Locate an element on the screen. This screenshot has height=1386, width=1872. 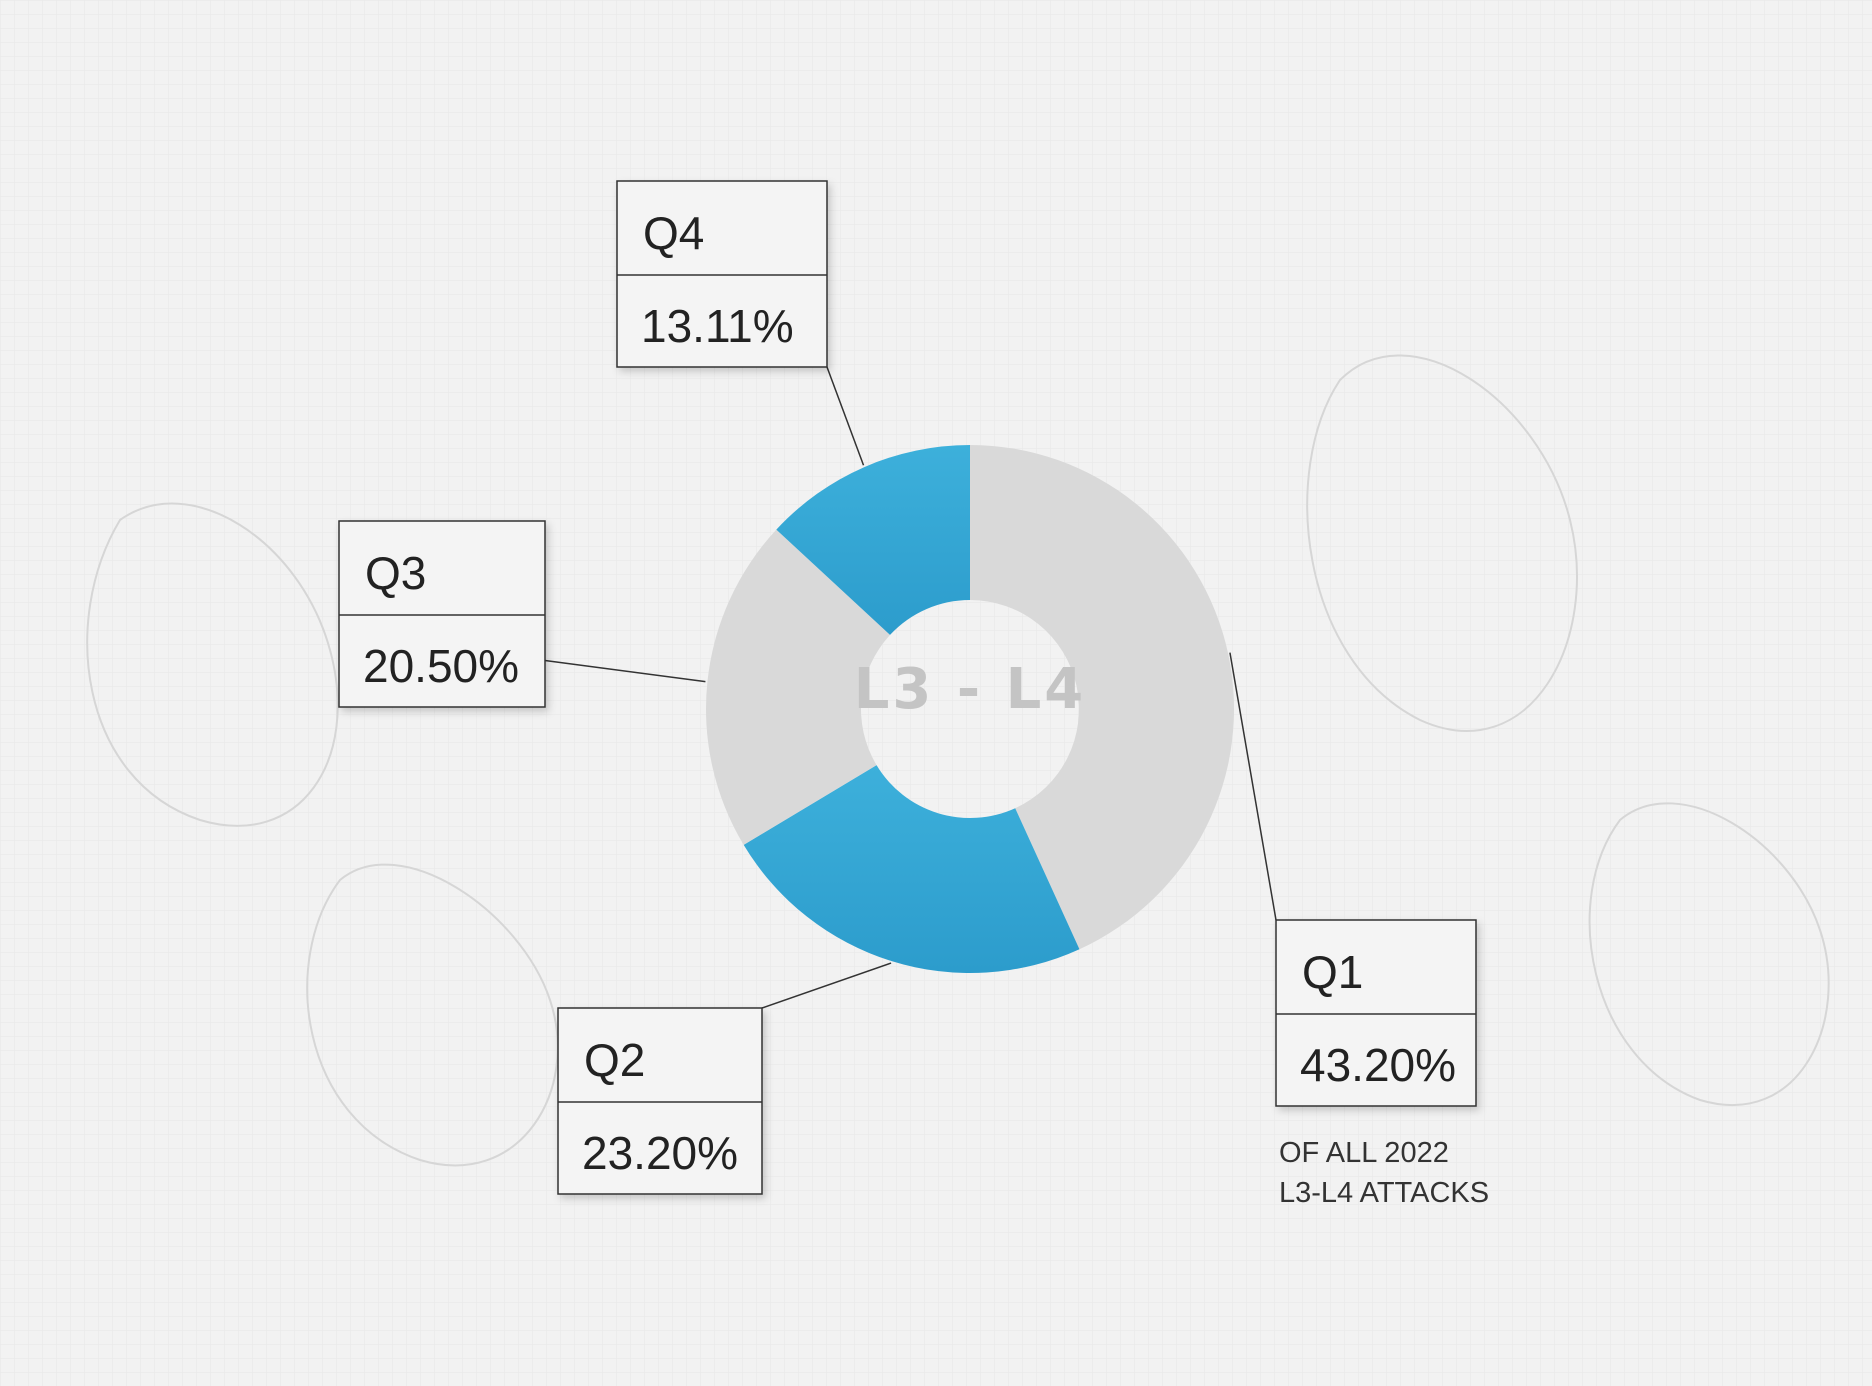
leader-line-q3 is located at coordinates (625, 671).